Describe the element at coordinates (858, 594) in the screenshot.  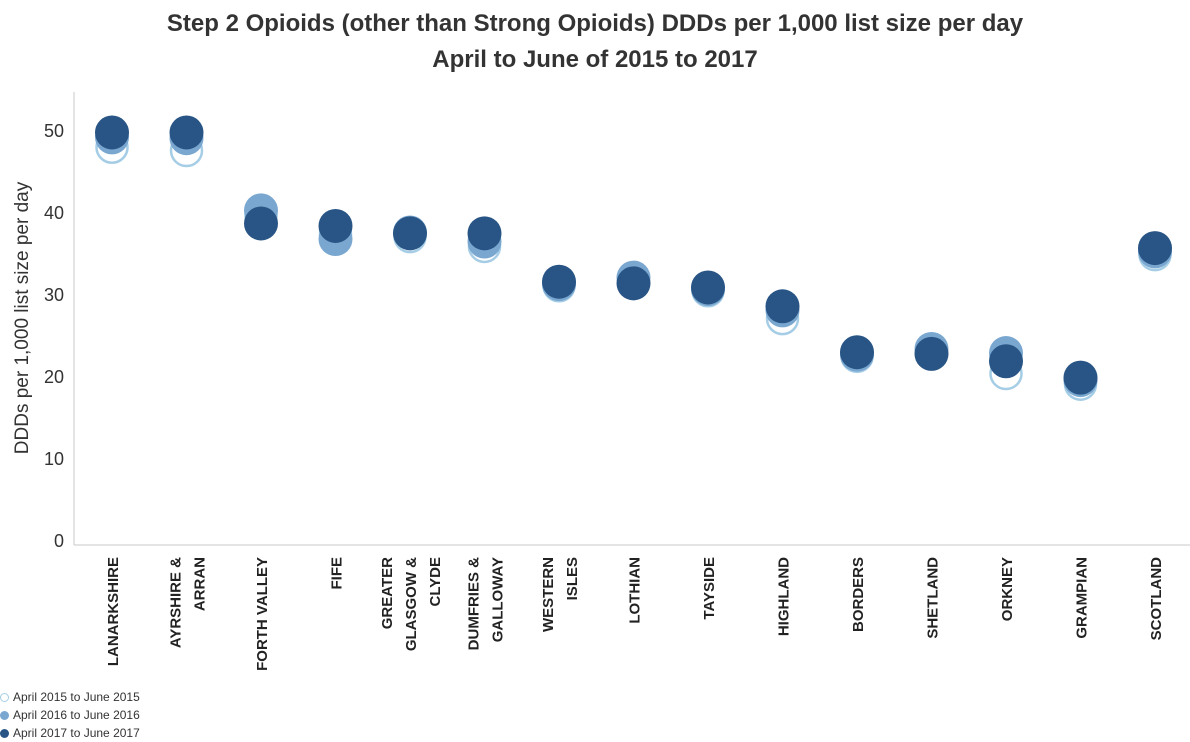
I see `x-tick-label: BORDERS` at that location.